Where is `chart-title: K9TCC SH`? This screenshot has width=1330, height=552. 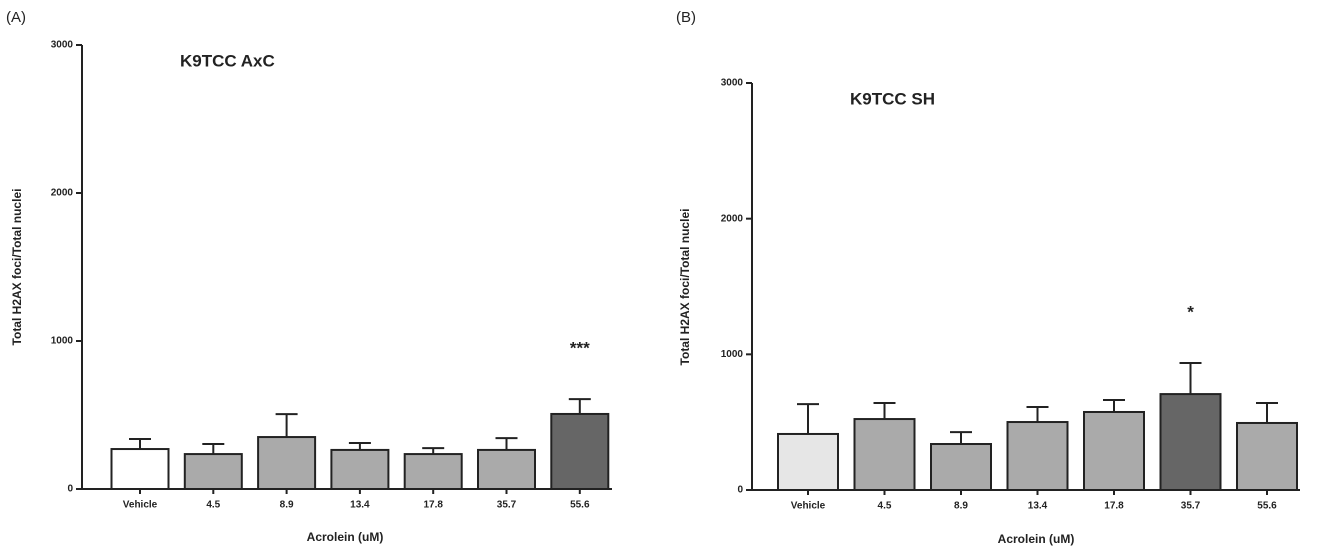
chart-title: K9TCC SH is located at coordinates (892, 98).